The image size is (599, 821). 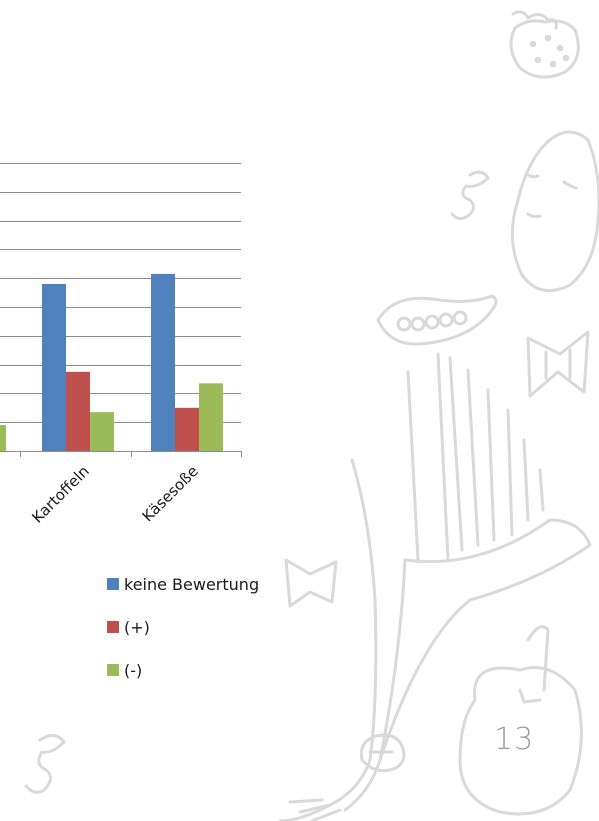 I want to click on legend-item-keine-bewertung: keine Bewertung, so click(x=183, y=584).